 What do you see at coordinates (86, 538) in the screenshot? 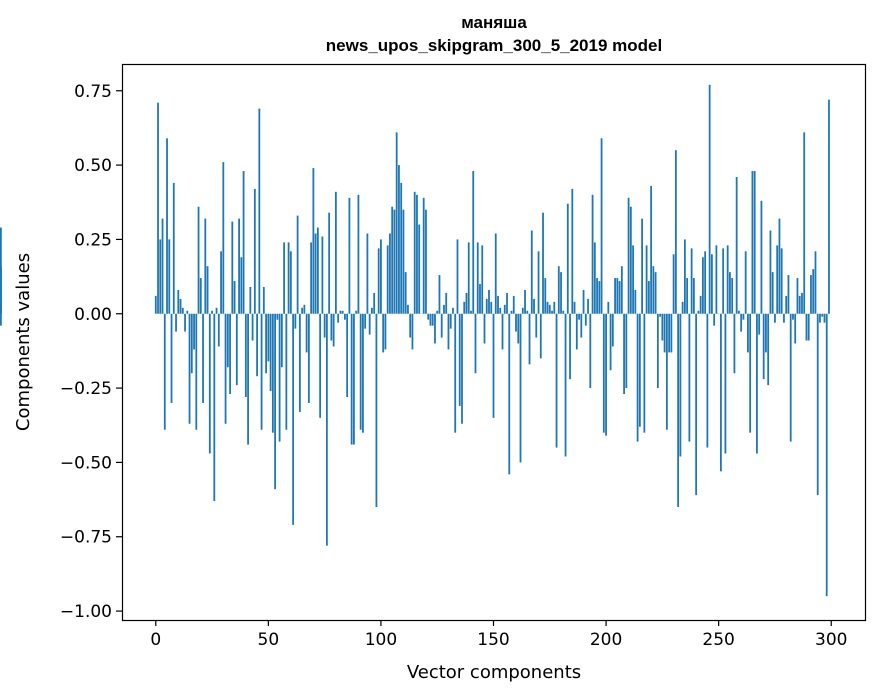
I see `y-tick-label: −0.75` at bounding box center [86, 538].